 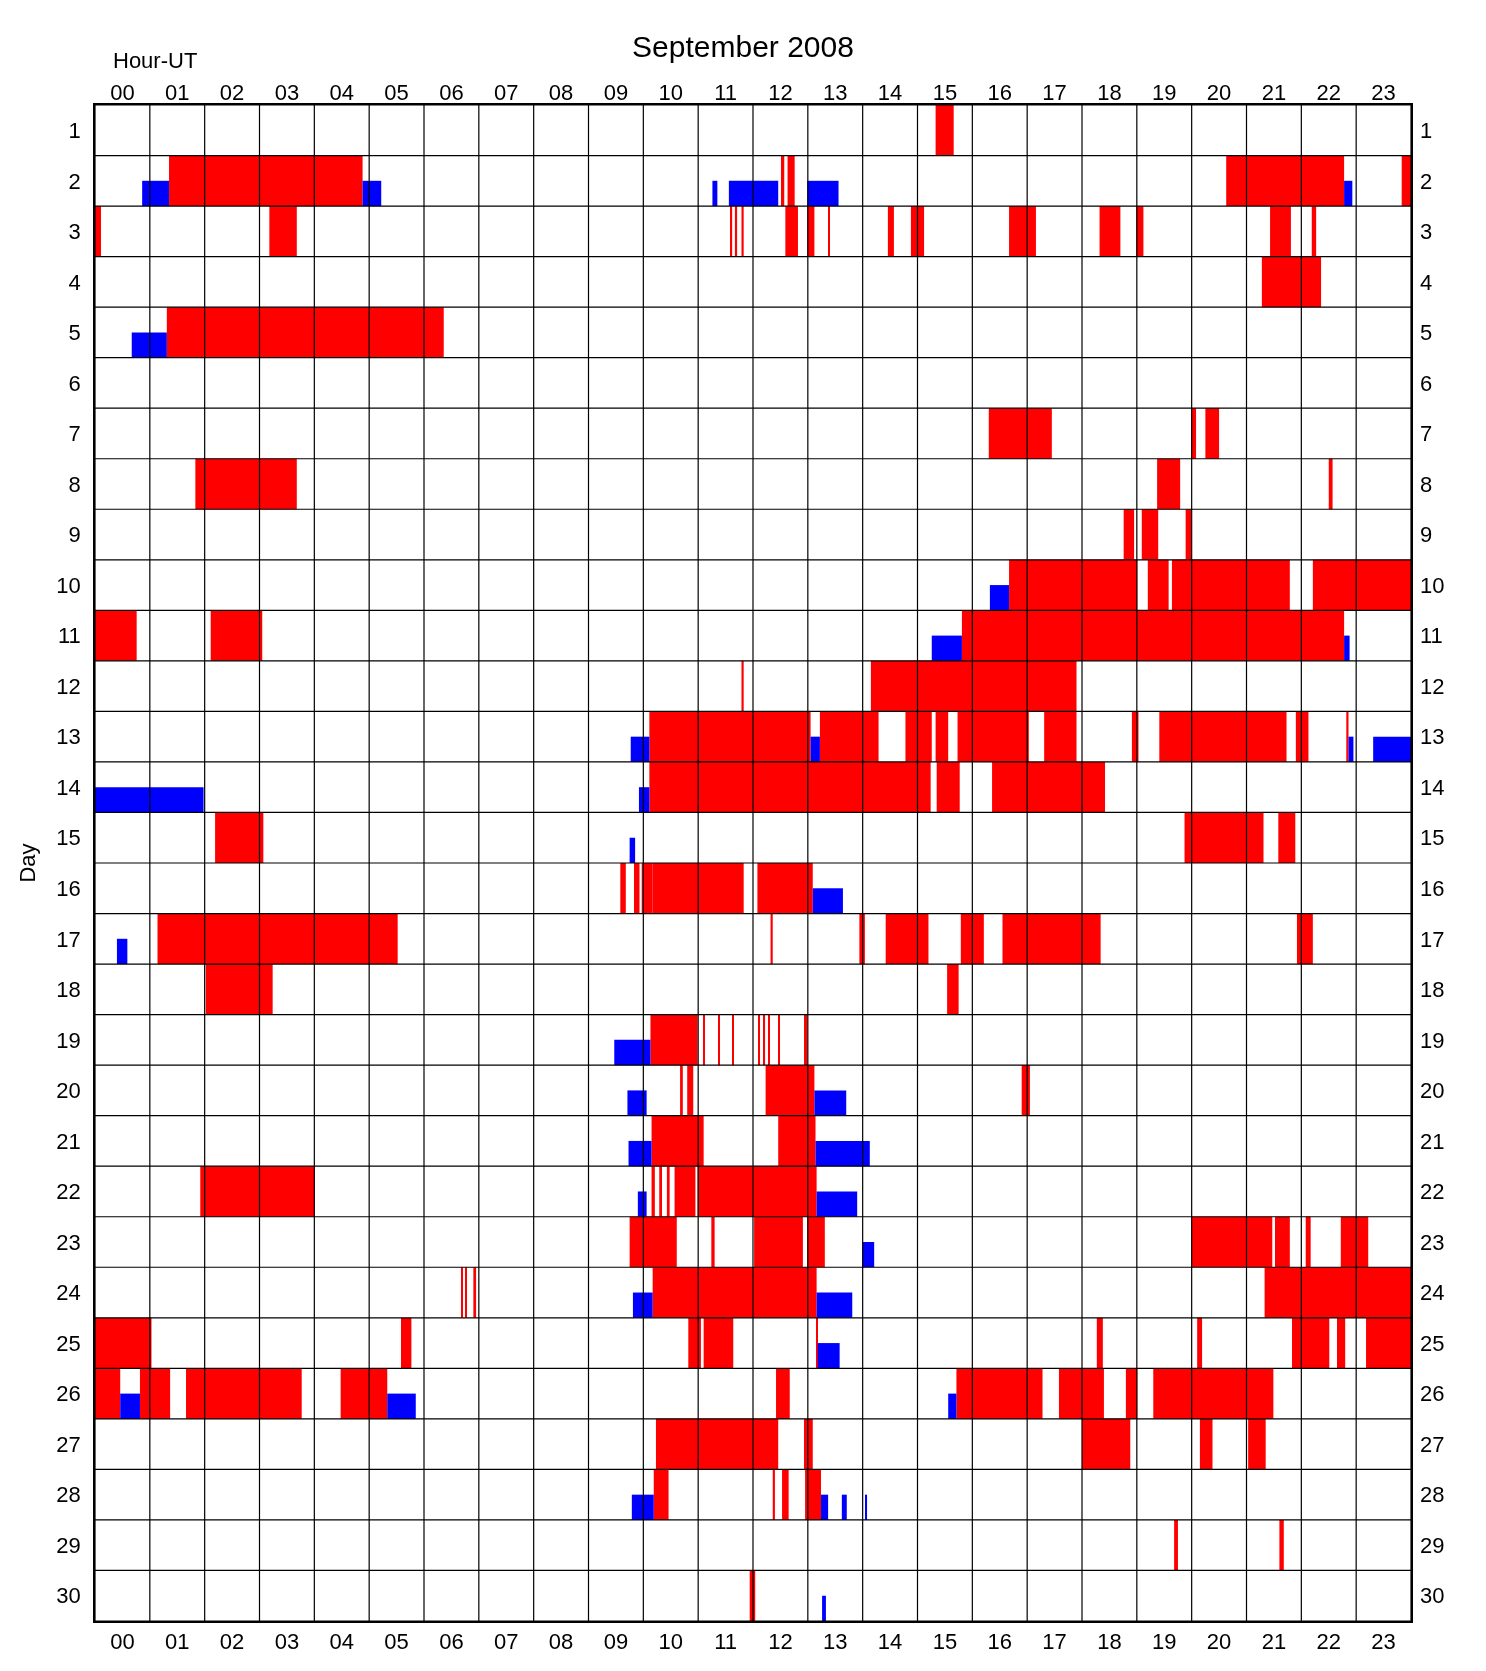 I want to click on y-tick-label: 13, so click(x=1432, y=737).